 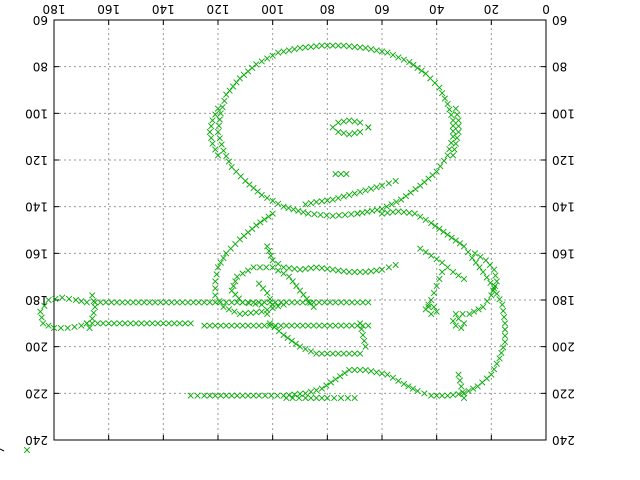 I want to click on y-tick-label-right: 160, so click(x=36, y=253).